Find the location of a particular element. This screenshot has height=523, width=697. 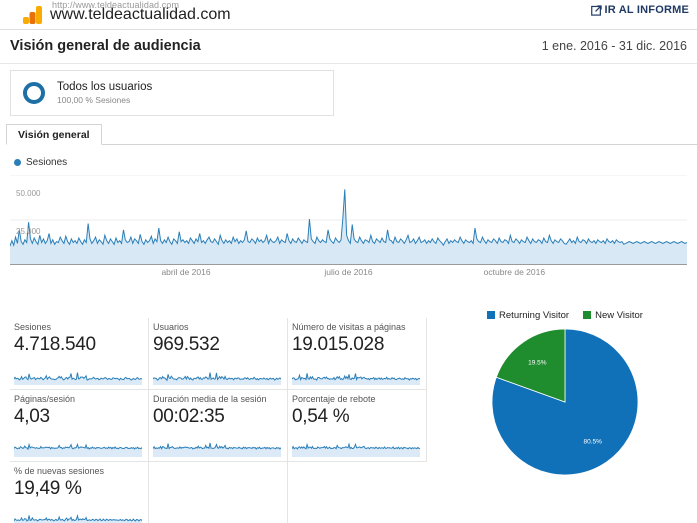

metric-visitas-paginas: Número de visitas a páginas 19.015.028 is located at coordinates (357, 354).